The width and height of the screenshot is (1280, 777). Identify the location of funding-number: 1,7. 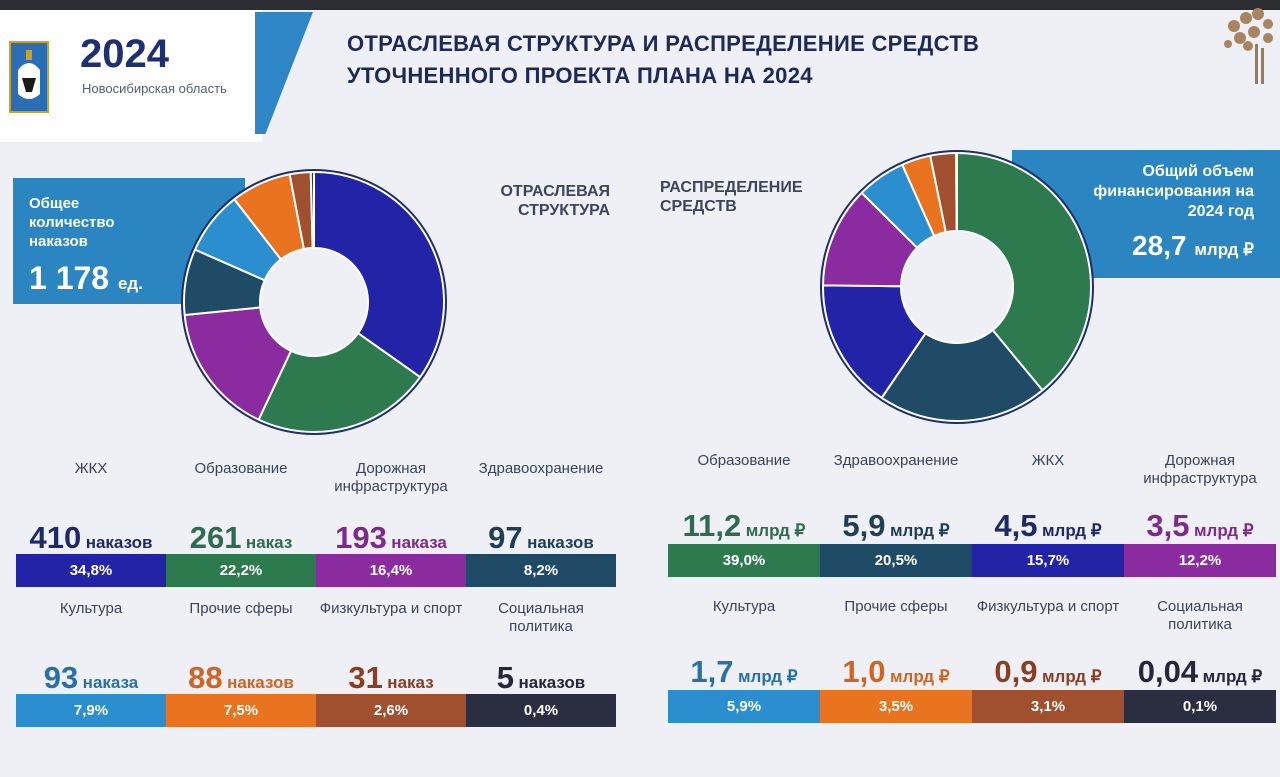
(712, 671).